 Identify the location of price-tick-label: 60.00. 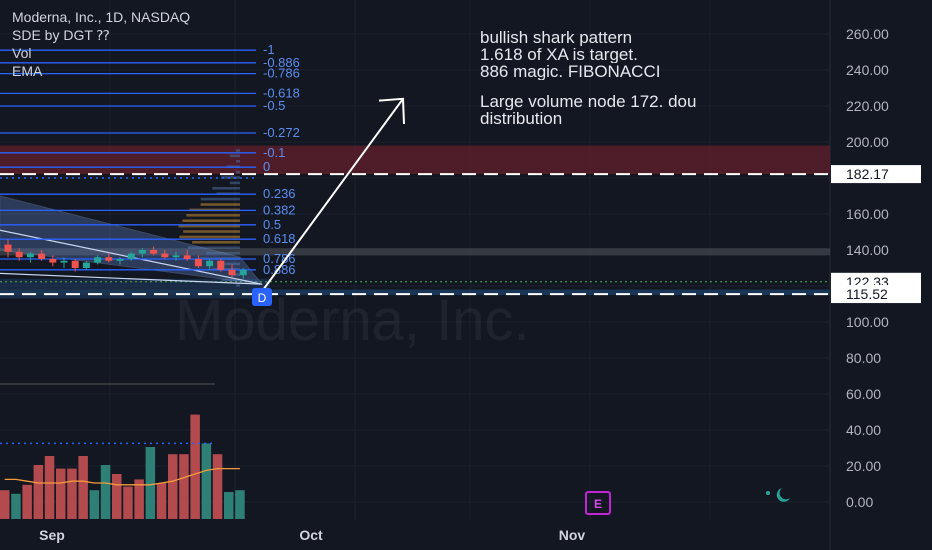
(863, 394).